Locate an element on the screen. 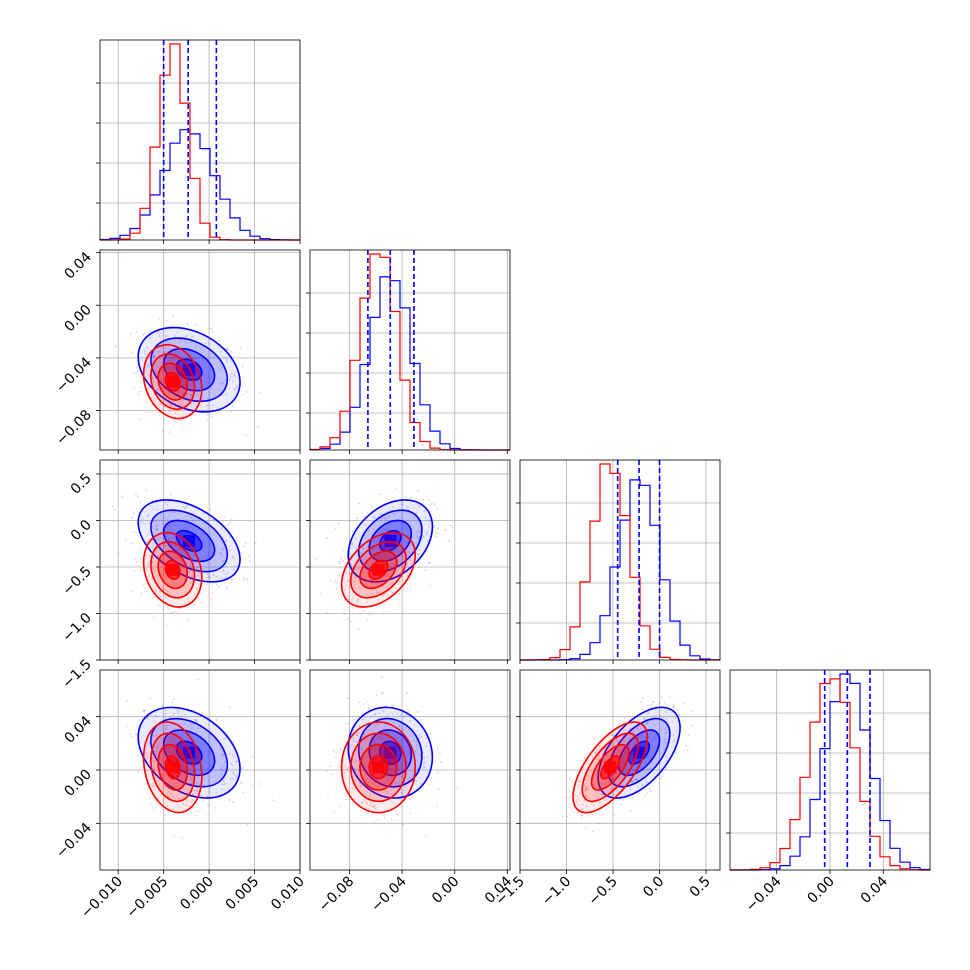 The width and height of the screenshot is (970, 970). density-peak is located at coordinates (378, 569).